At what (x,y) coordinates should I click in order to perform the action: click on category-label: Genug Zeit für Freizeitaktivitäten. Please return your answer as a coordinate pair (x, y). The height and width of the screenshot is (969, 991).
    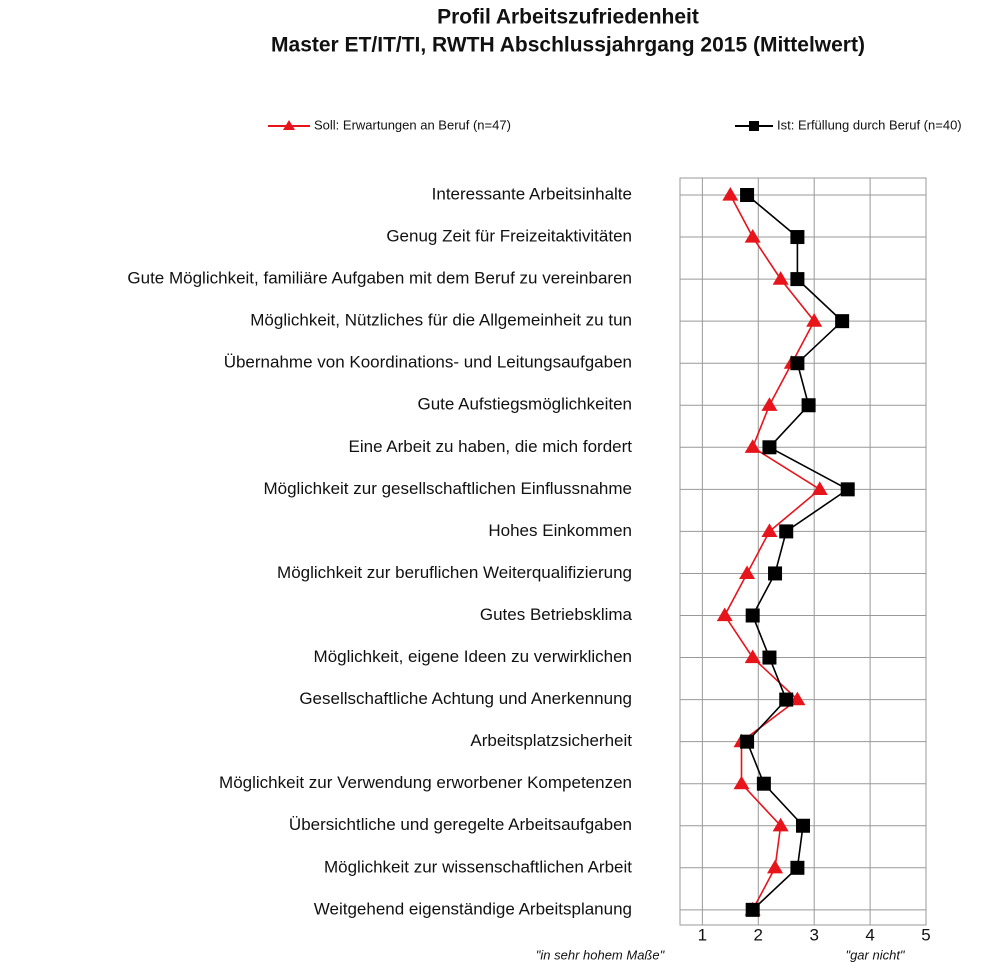
    Looking at the image, I should click on (509, 236).